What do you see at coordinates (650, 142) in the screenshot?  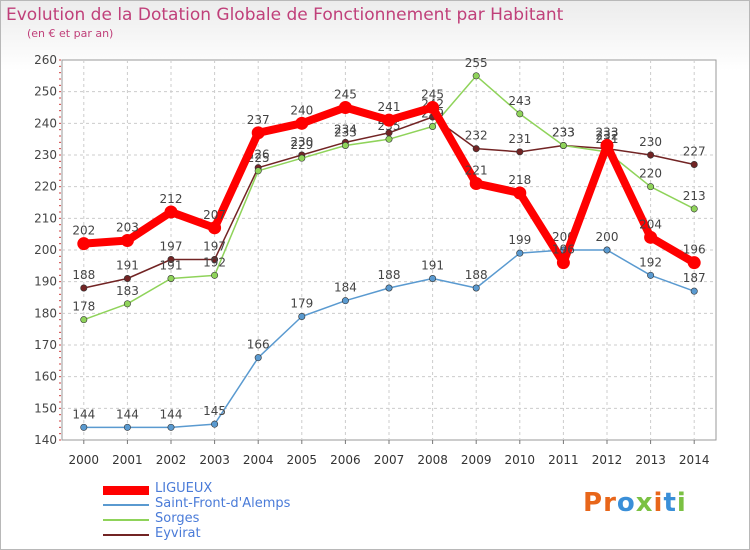 I see `data-label: 230` at bounding box center [650, 142].